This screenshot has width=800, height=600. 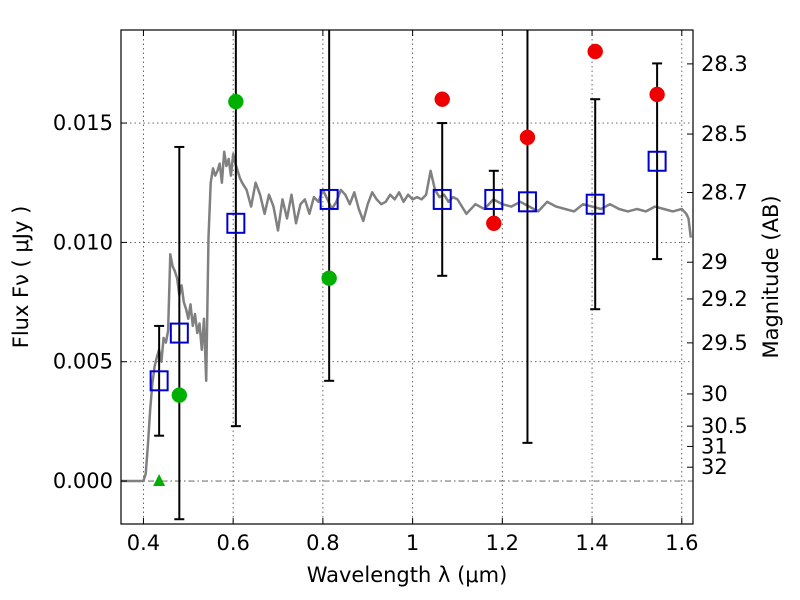 I want to click on x-tick-label: 0.6, so click(x=232, y=543).